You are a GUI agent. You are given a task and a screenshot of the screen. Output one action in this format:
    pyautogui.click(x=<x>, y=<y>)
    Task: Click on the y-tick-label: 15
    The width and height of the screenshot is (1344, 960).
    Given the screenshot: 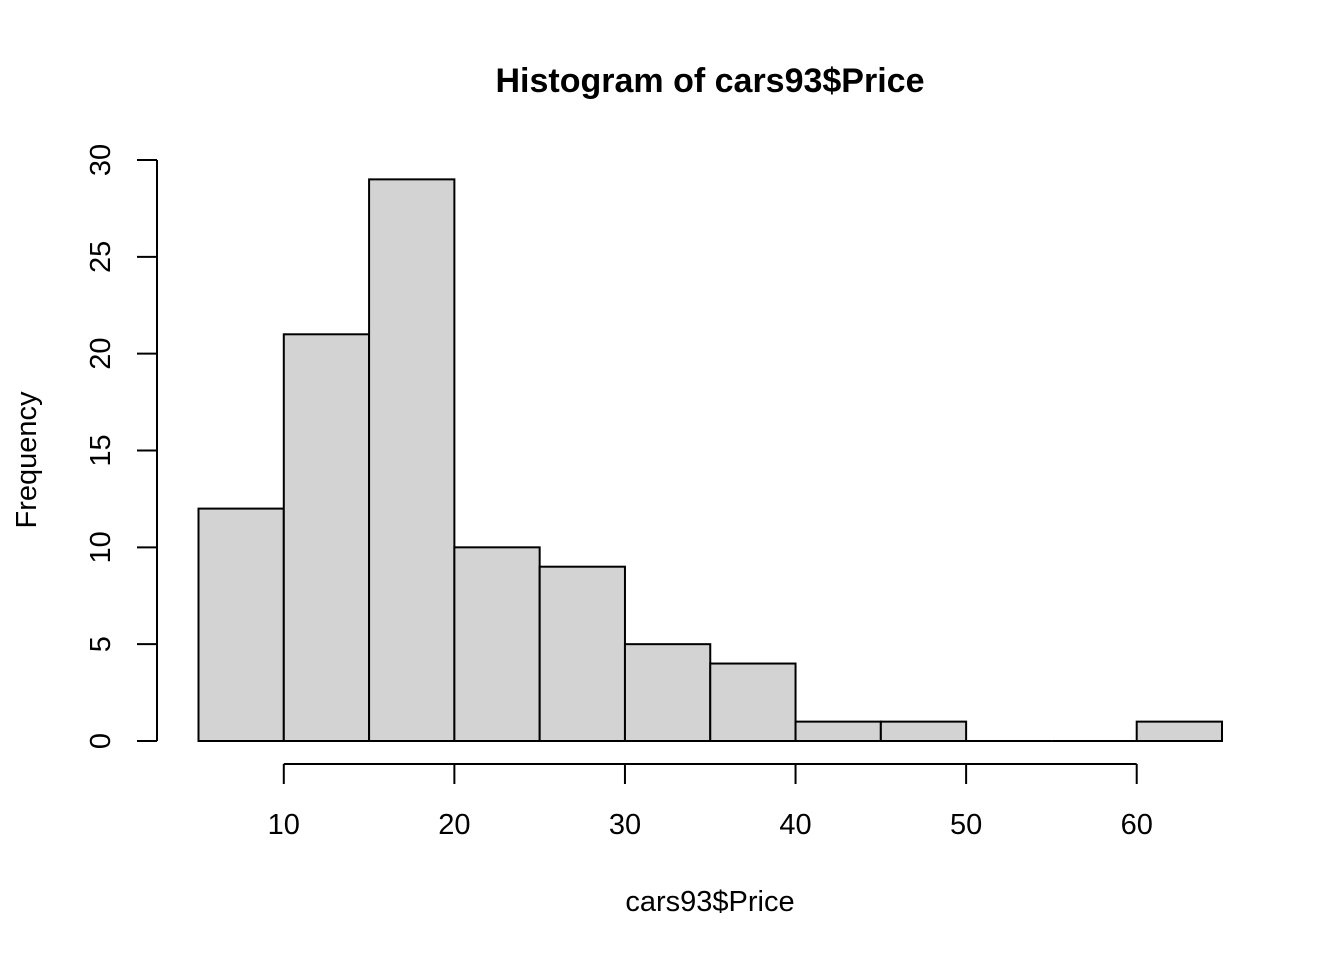 What is the action you would take?
    pyautogui.click(x=101, y=450)
    